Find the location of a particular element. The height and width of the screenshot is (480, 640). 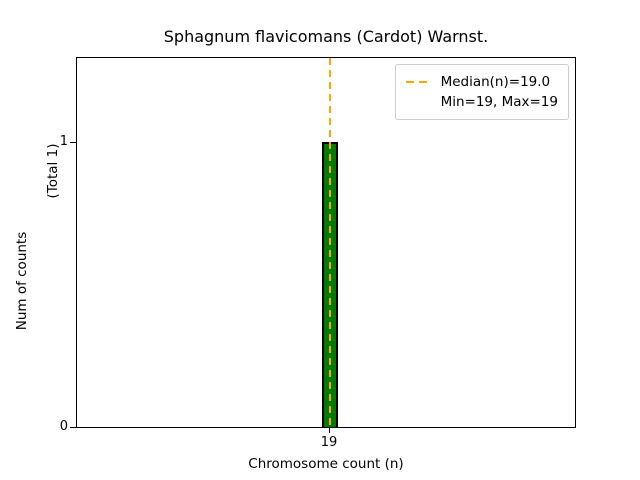

y-axis-label: Num of counts is located at coordinates (22, 281).